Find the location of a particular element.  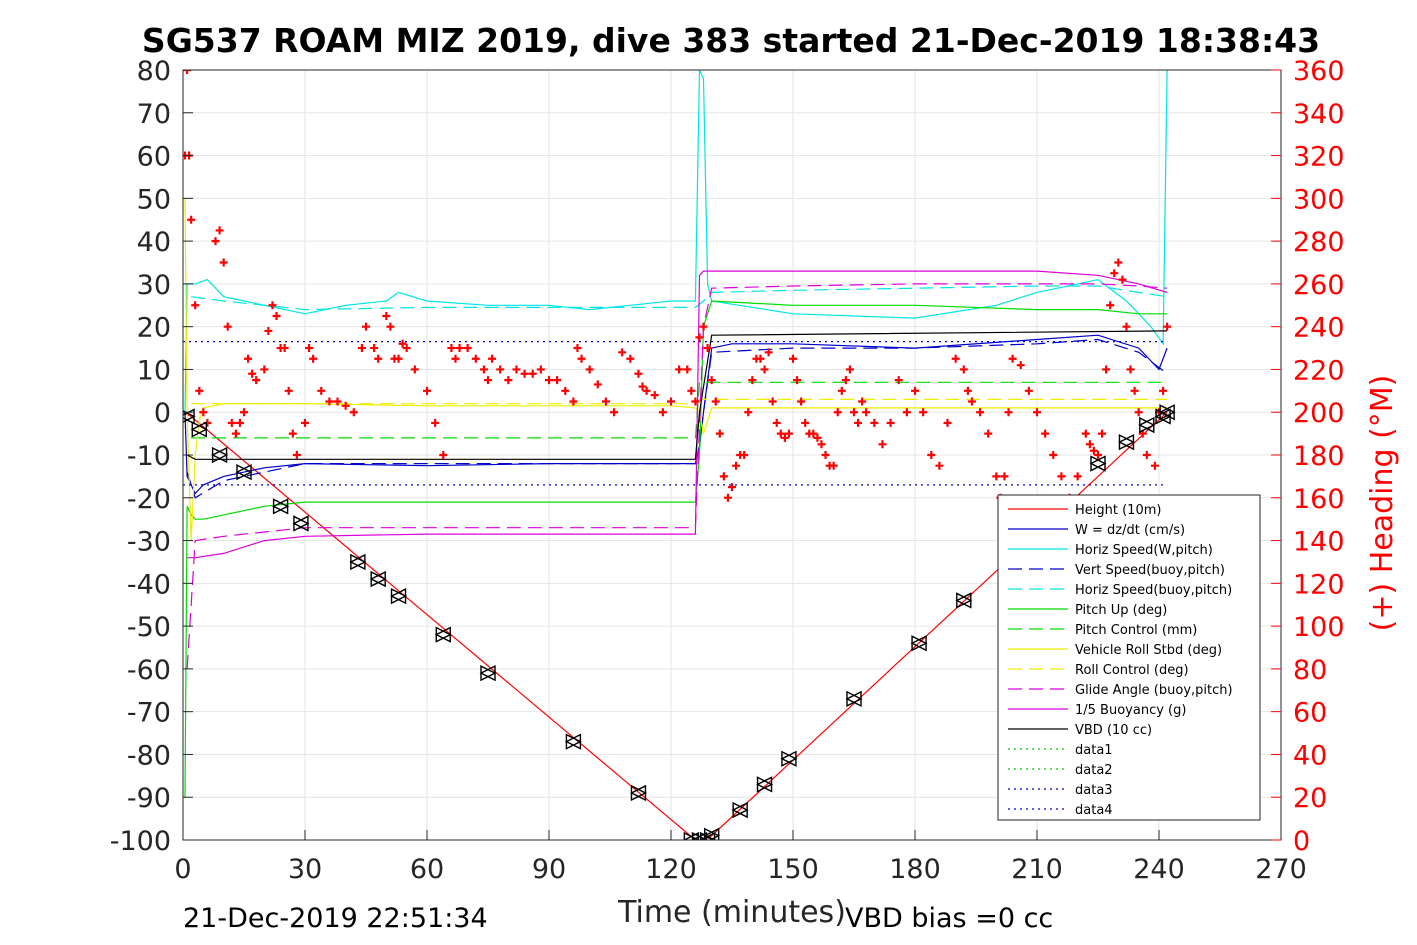

y-tick-label: -40 is located at coordinates (149, 584).